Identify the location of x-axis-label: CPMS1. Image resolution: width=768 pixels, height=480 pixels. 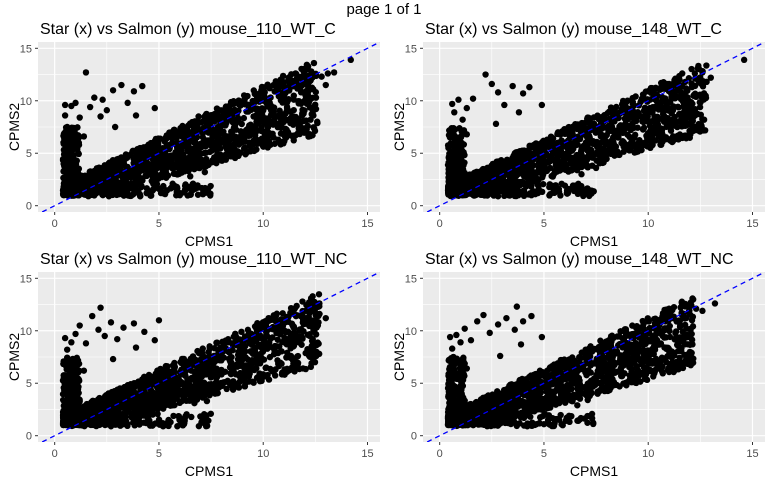
(209, 241).